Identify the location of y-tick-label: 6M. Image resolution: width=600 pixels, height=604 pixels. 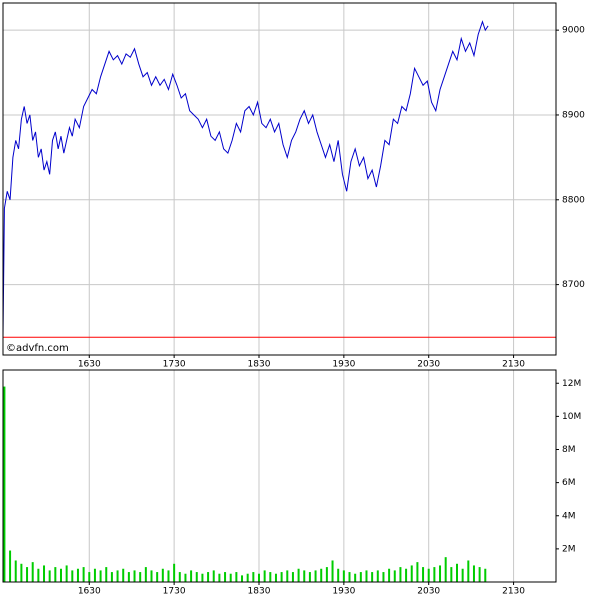
(569, 483).